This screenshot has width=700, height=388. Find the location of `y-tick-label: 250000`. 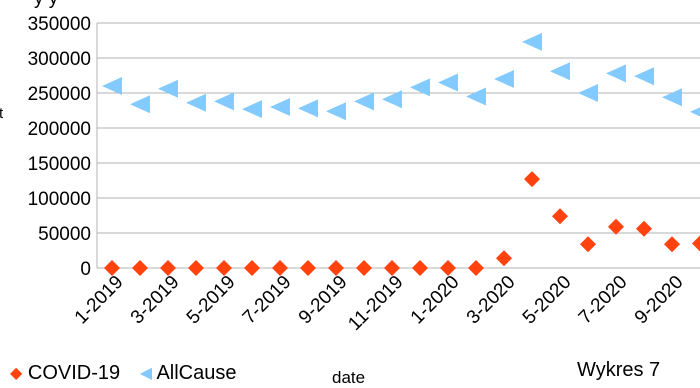

y-tick-label: 250000 is located at coordinates (59, 94).